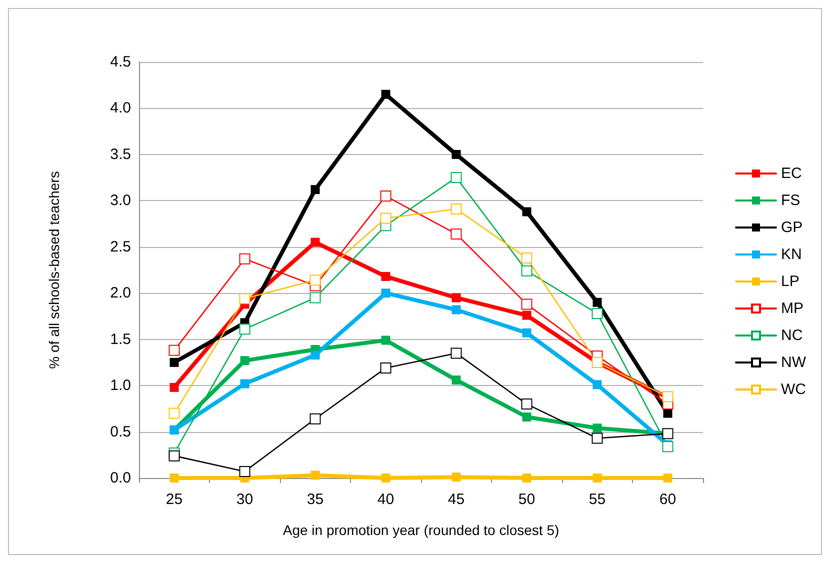  What do you see at coordinates (120, 154) in the screenshot?
I see `y-tick-label: 3.5` at bounding box center [120, 154].